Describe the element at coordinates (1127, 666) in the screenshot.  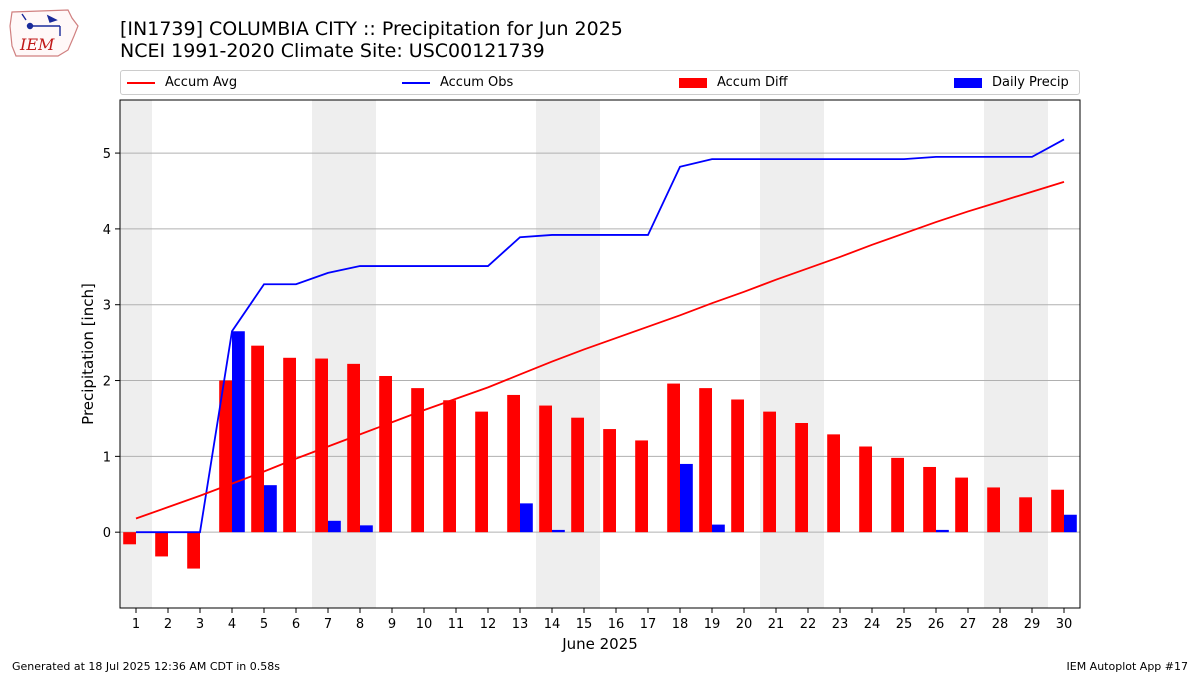
I see `footer-app-id: IEM Autoplot App #17` at that location.